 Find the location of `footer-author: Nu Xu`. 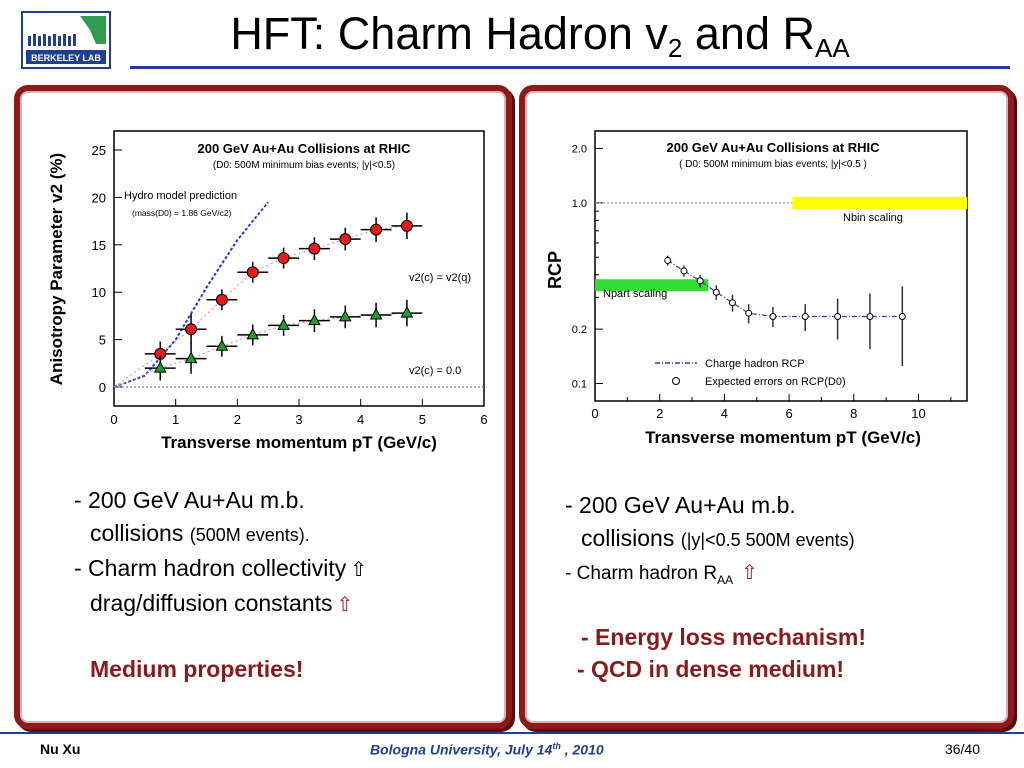

footer-author: Nu Xu is located at coordinates (60, 749).